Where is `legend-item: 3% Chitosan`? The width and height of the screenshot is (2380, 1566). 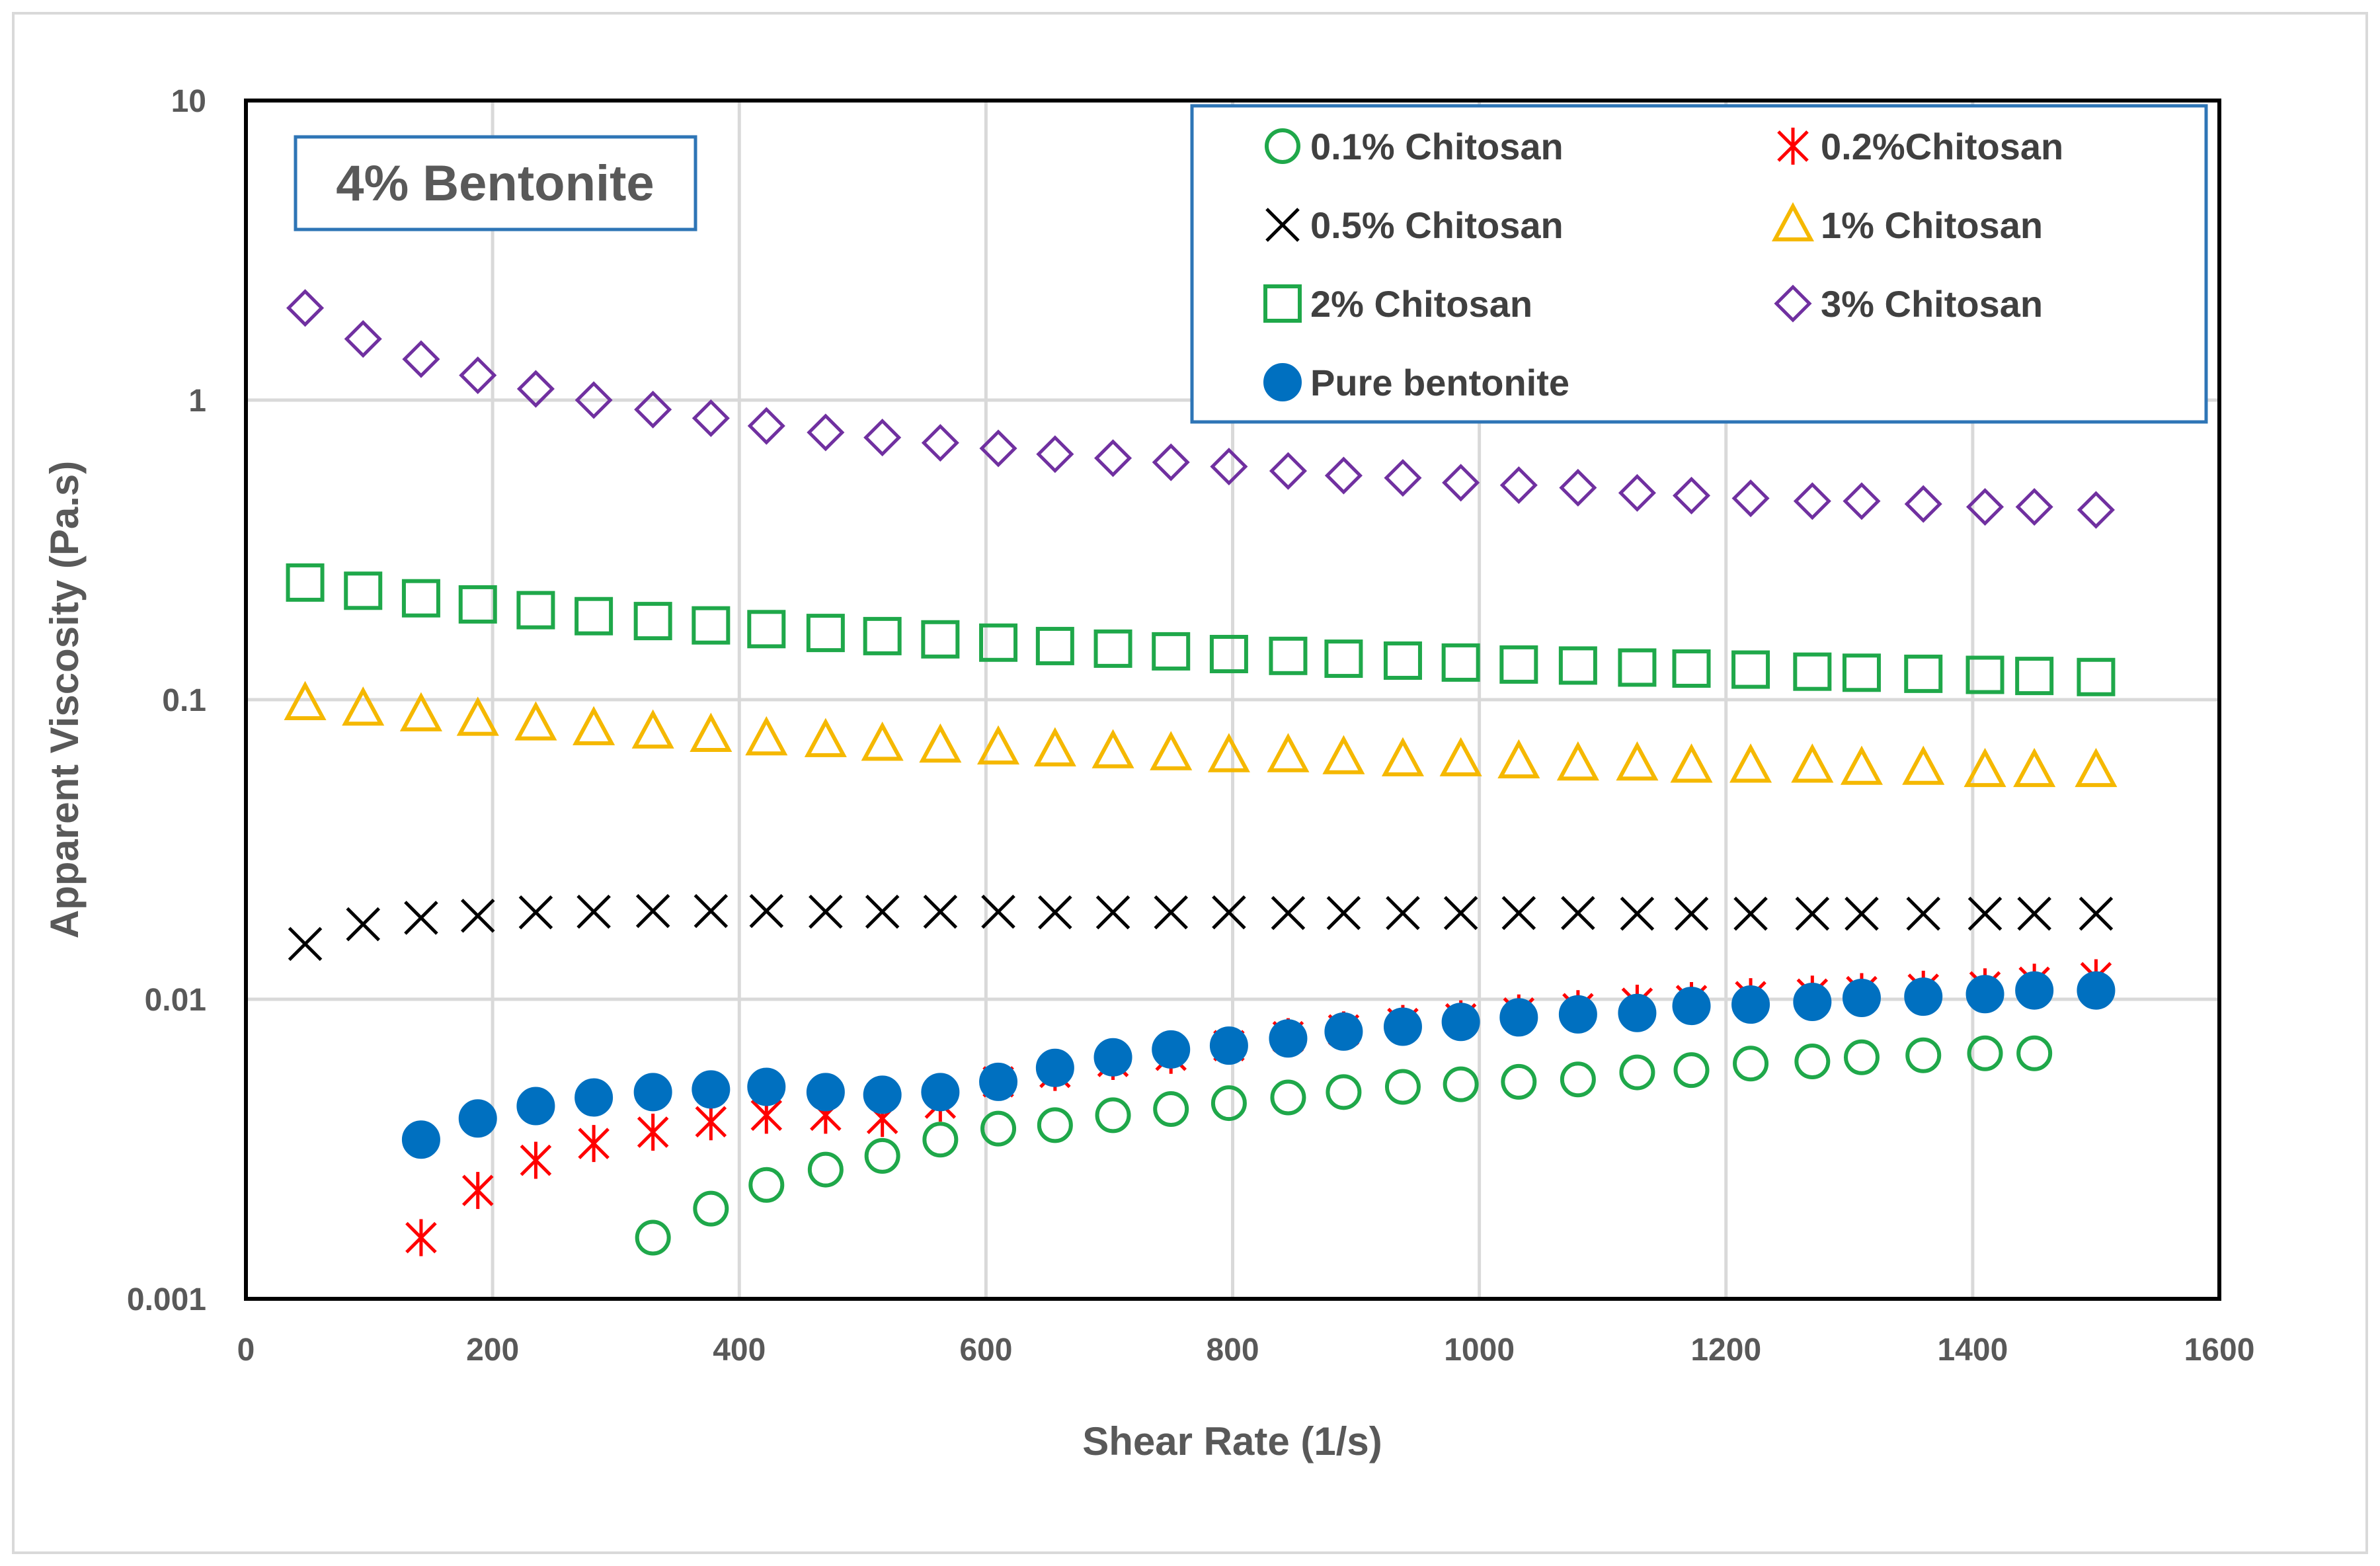
legend-item: 3% Chitosan is located at coordinates (1908, 304).